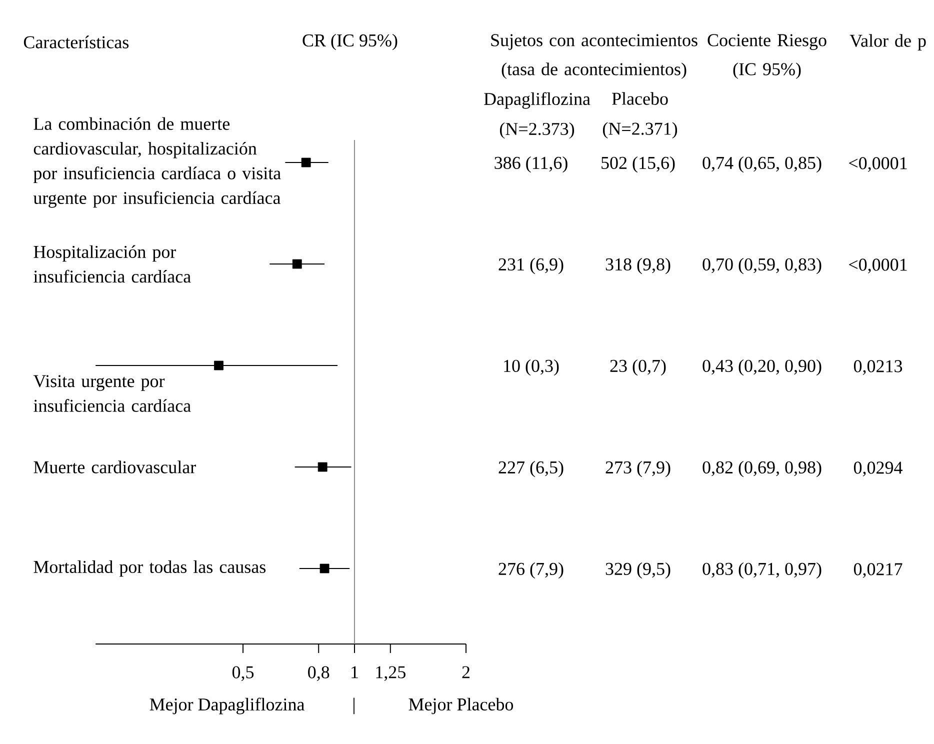  I want to click on y-tick-label: Visita urgente por insuficiencia cardíaca, so click(112, 393).